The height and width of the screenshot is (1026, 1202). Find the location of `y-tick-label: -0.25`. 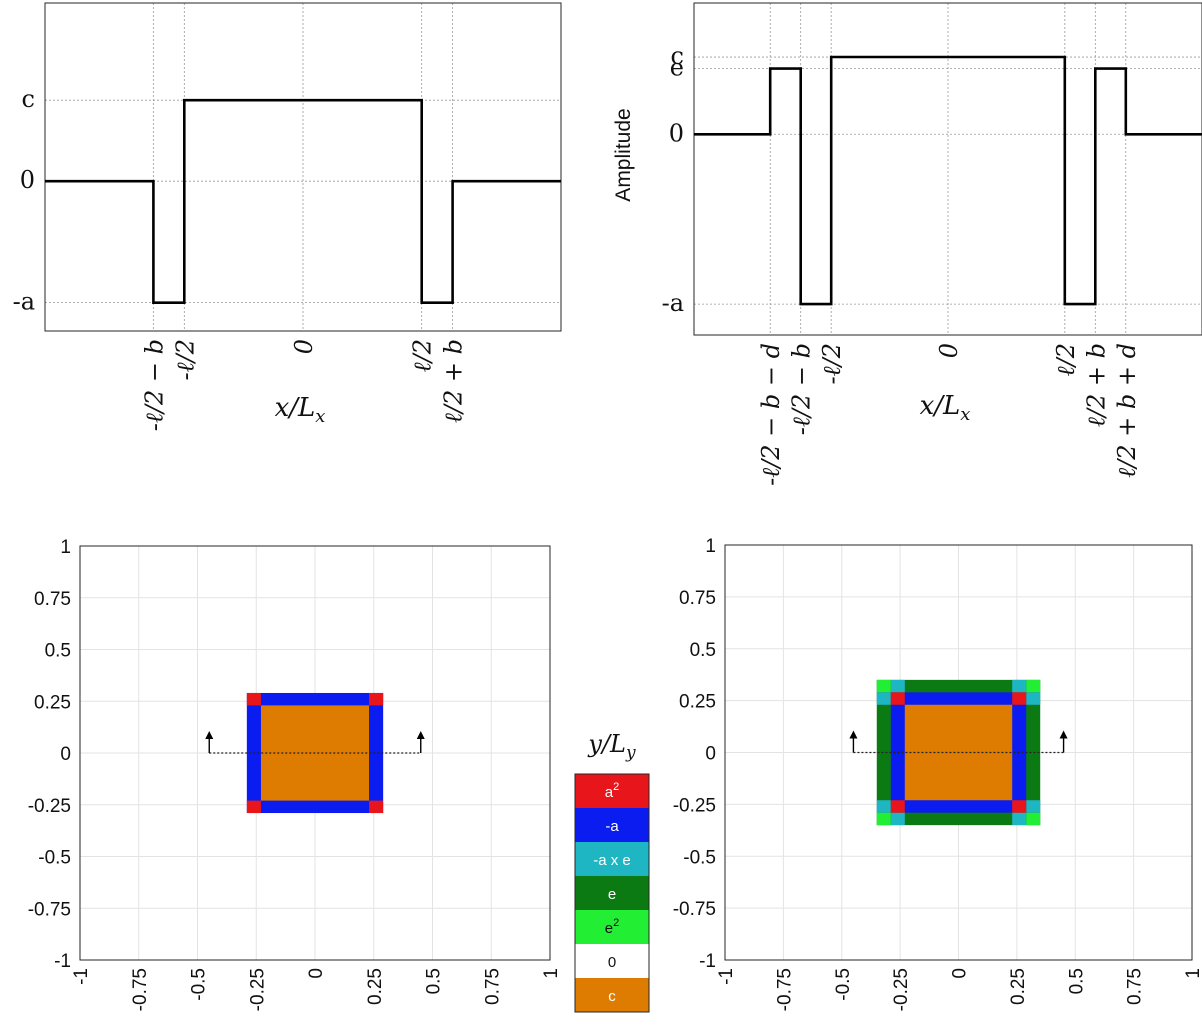

y-tick-label: -0.25 is located at coordinates (49, 806).